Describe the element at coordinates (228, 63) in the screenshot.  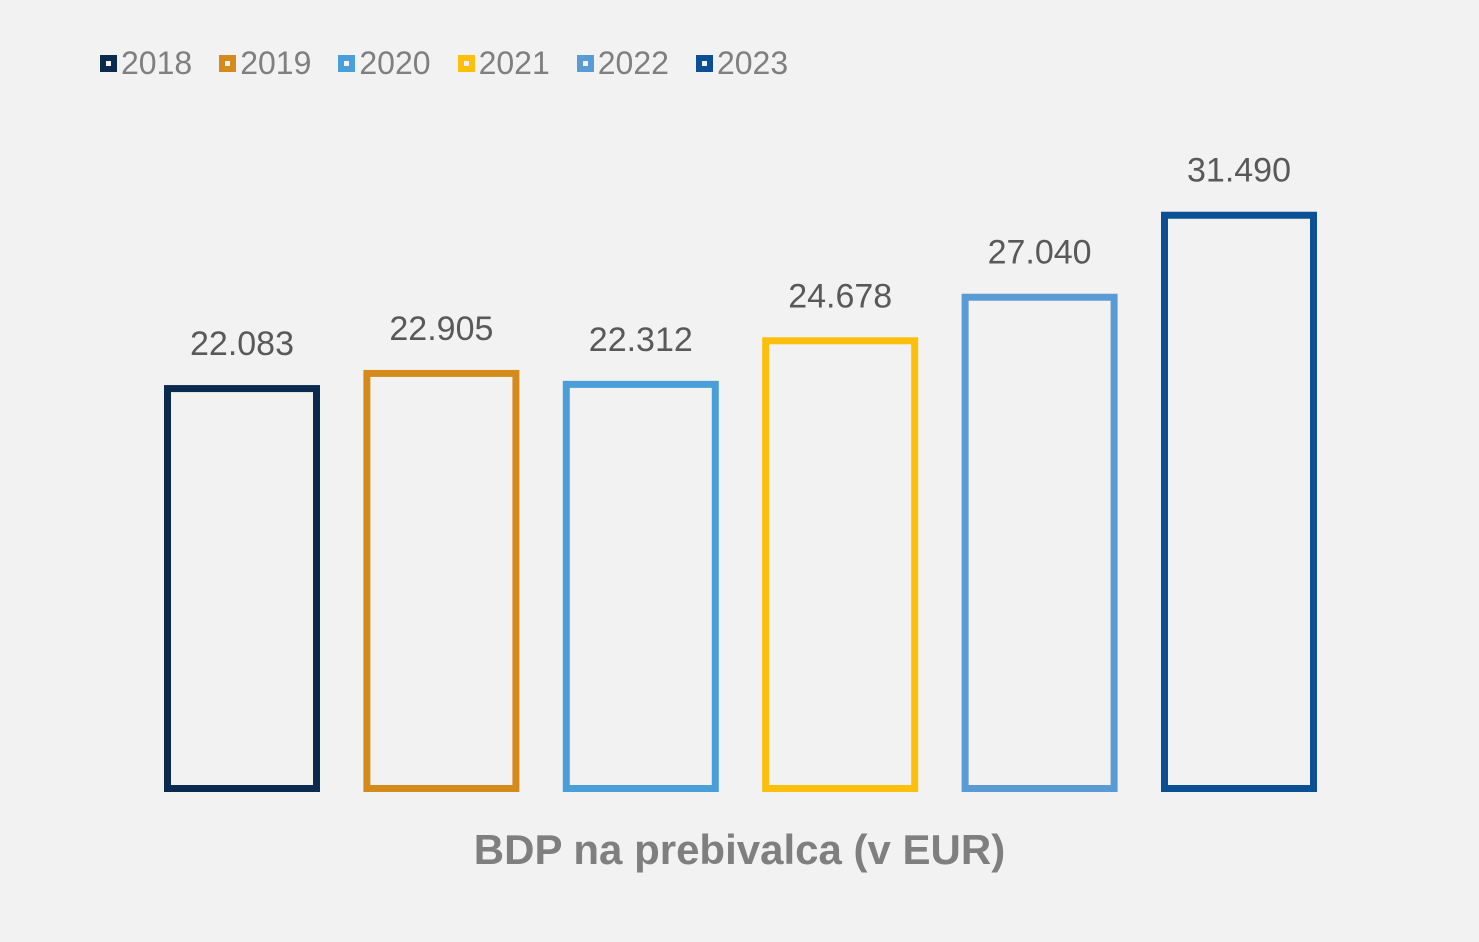
I see `legend-swatch-2019` at that location.